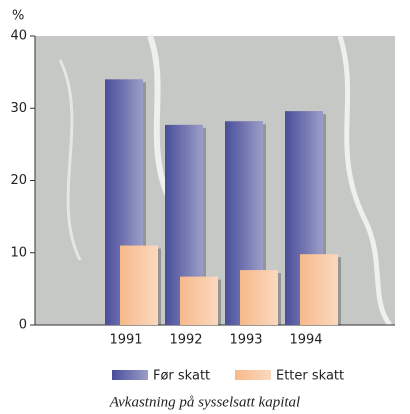  I want to click on y-tick-label: 10, so click(18, 252).